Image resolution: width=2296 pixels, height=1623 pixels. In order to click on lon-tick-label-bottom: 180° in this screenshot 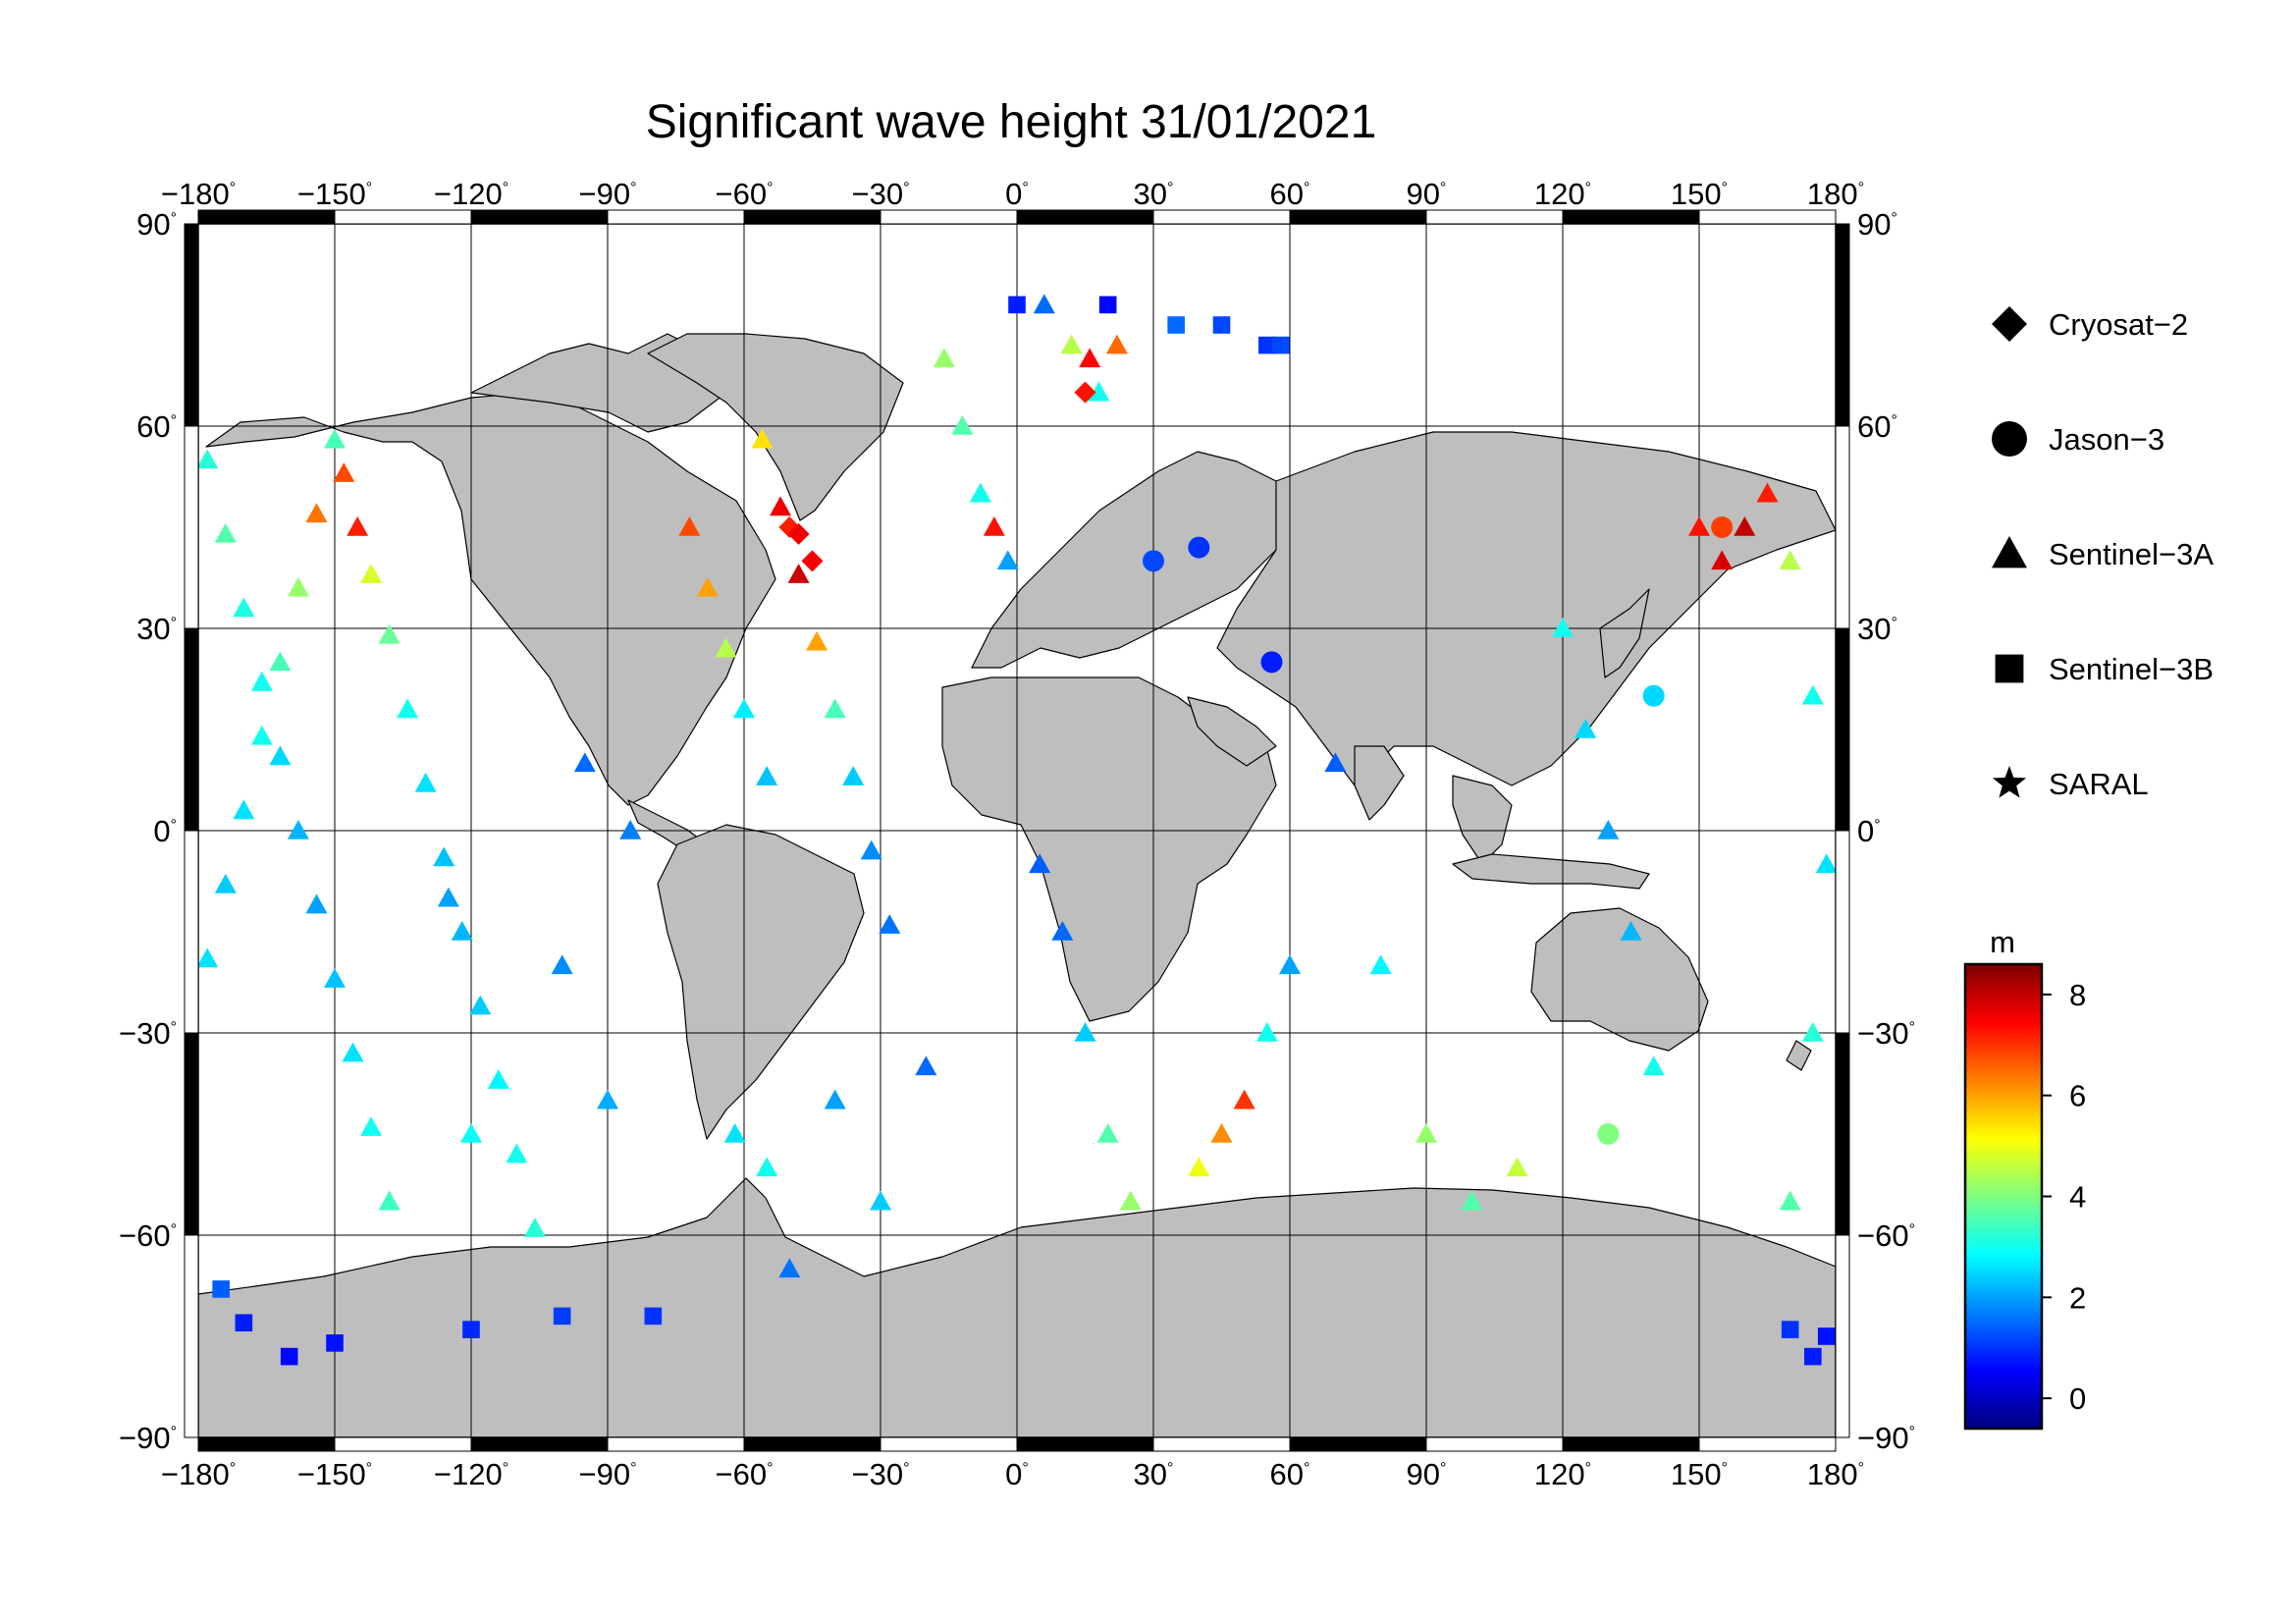, I will do `click(1836, 1474)`.